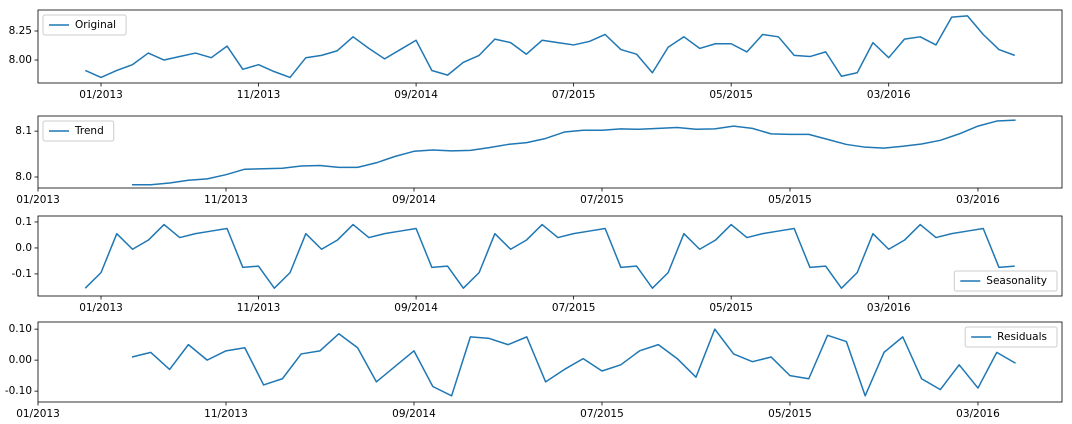 This screenshot has width=1072, height=424. Describe the element at coordinates (1022, 337) in the screenshot. I see `legend-label: Residuals` at that location.